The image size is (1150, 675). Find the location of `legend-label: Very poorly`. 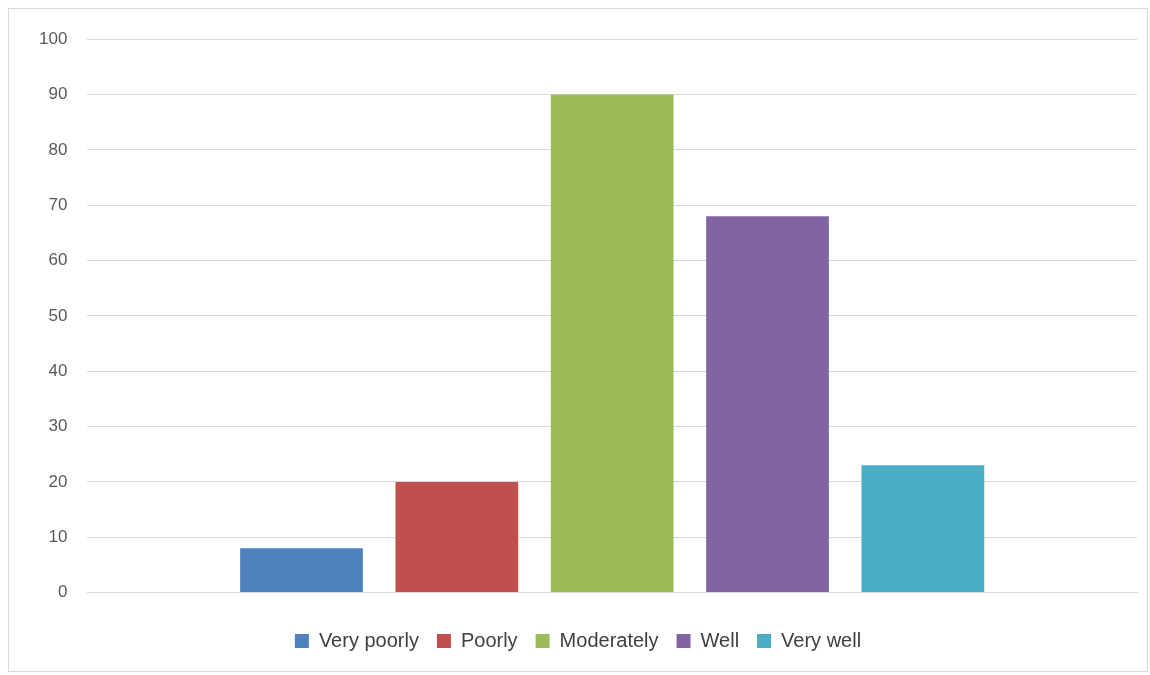

legend-label: Very poorly is located at coordinates (368, 639).